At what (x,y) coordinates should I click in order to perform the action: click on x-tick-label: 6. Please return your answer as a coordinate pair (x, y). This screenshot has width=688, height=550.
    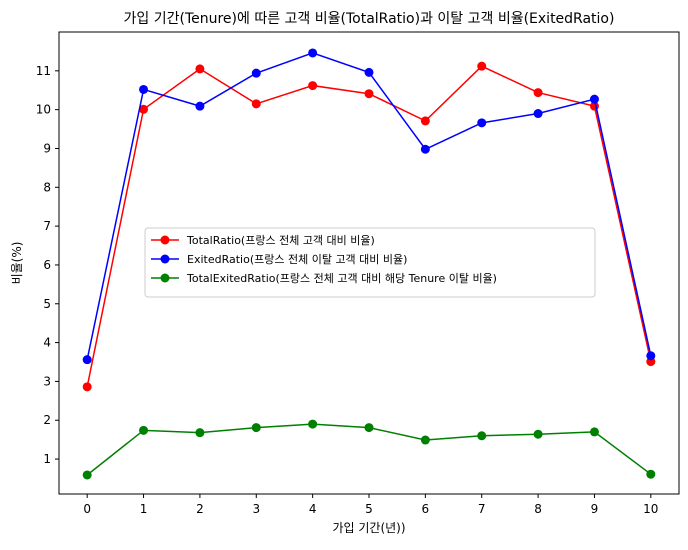
    Looking at the image, I should click on (426, 509).